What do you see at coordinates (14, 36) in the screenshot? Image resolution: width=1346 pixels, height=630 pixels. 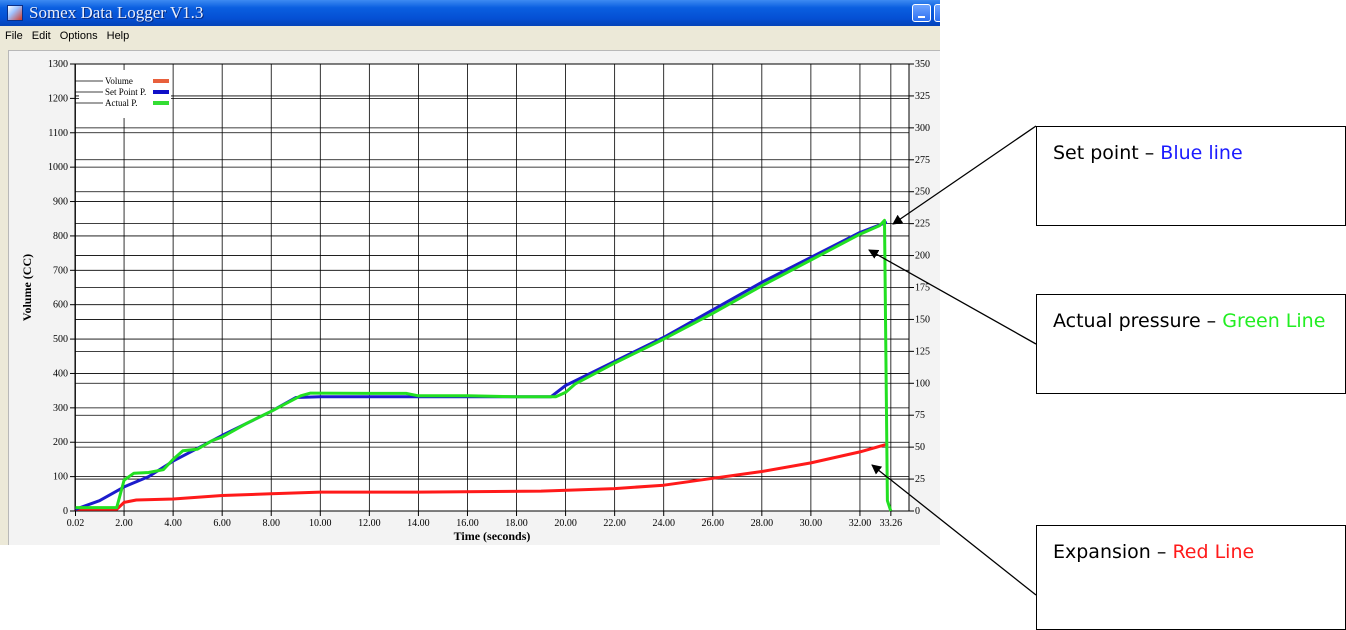 I see `menu-file: File` at bounding box center [14, 36].